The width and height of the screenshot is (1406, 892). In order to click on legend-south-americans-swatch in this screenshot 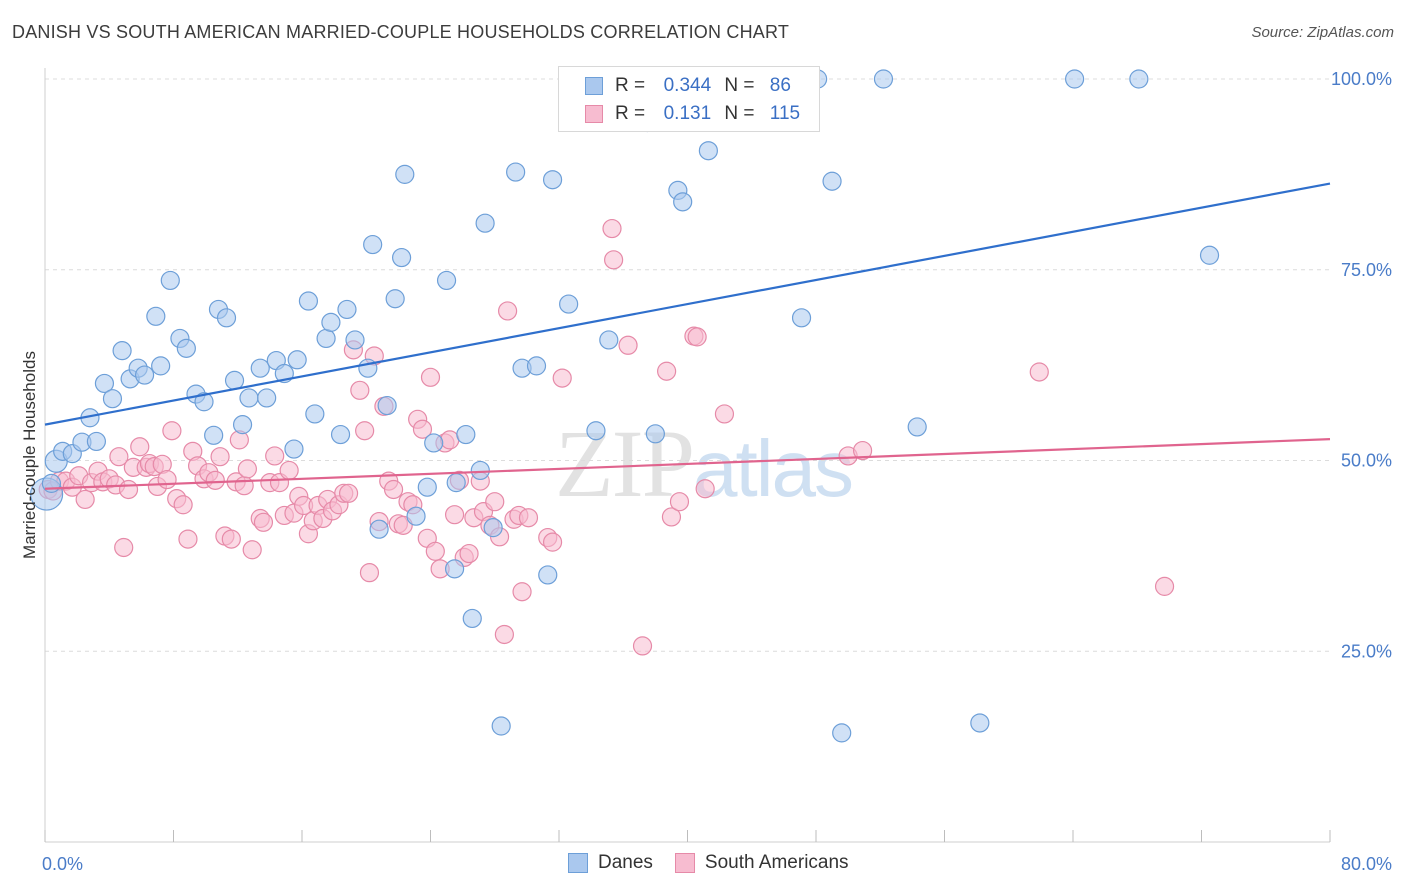, I will do `click(684, 863)`.